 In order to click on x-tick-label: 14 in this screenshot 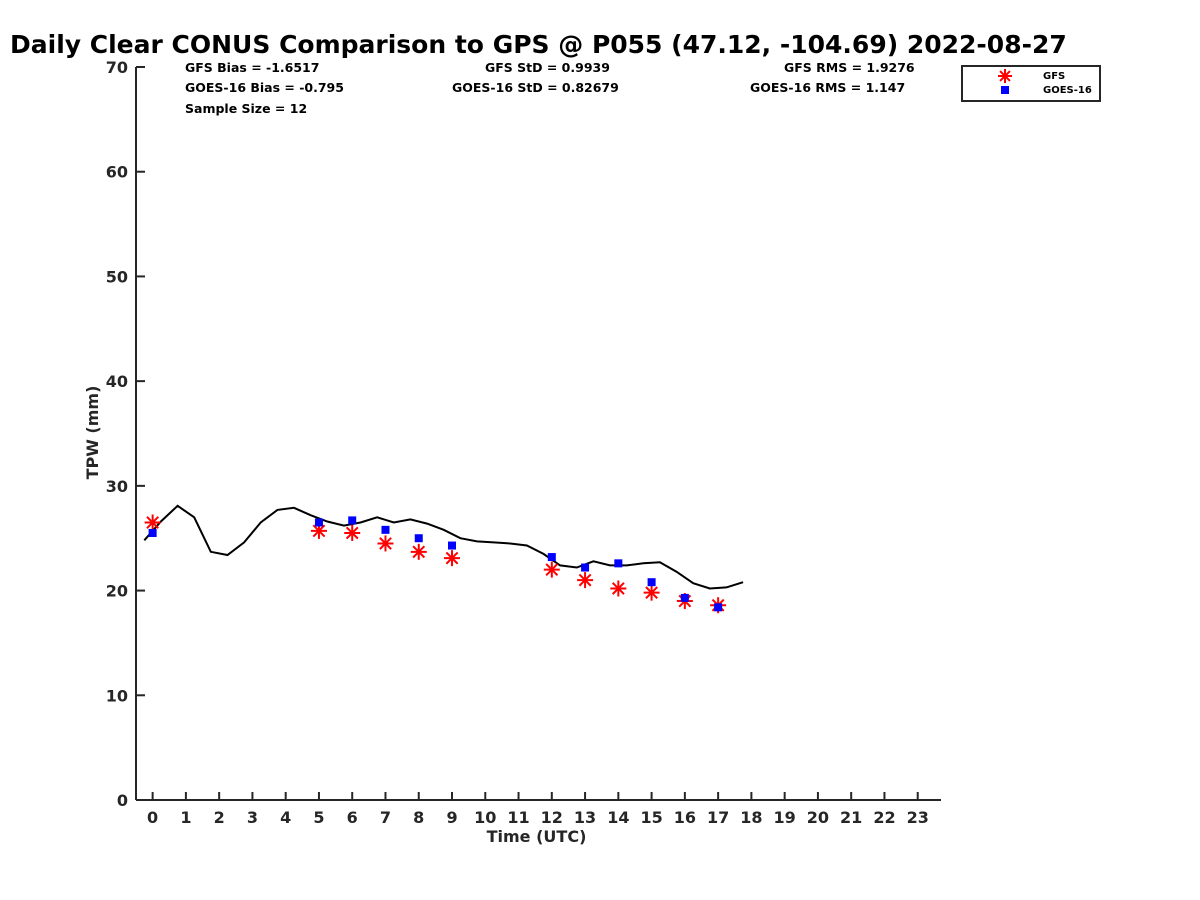, I will do `click(618, 817)`.